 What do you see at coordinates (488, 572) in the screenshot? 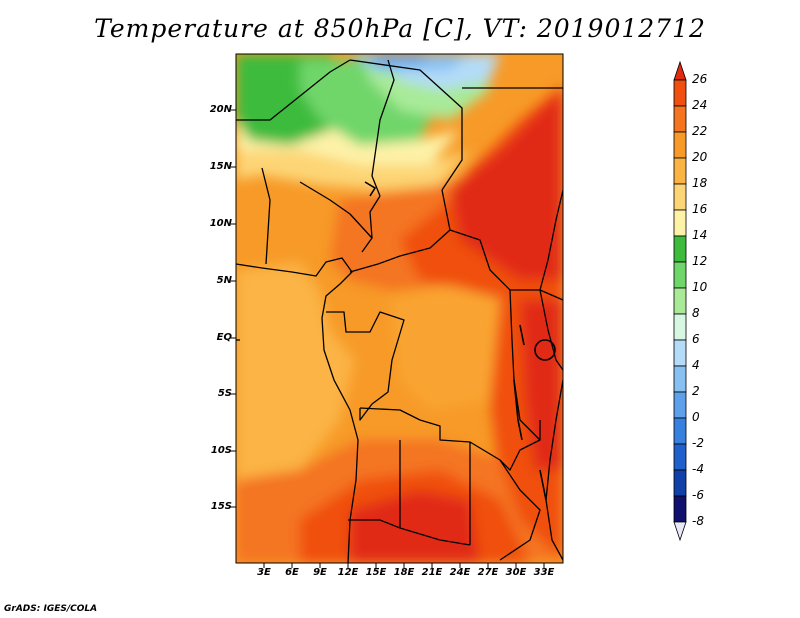
I see `lon-label-27e: 27E` at bounding box center [488, 572].